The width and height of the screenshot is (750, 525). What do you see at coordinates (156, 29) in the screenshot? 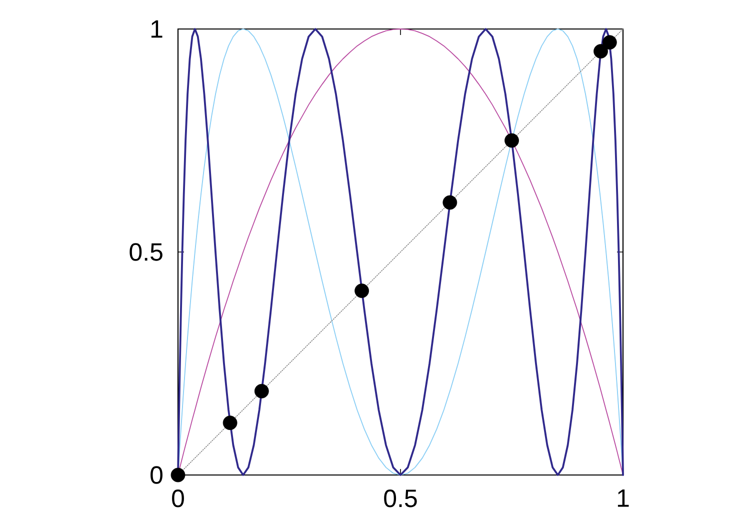
I see `y-tick-label: 1` at bounding box center [156, 29].